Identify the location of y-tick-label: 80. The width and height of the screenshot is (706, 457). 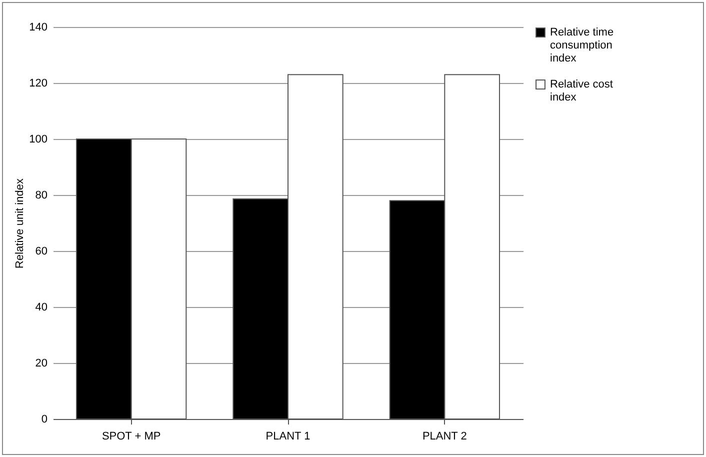
(41, 196).